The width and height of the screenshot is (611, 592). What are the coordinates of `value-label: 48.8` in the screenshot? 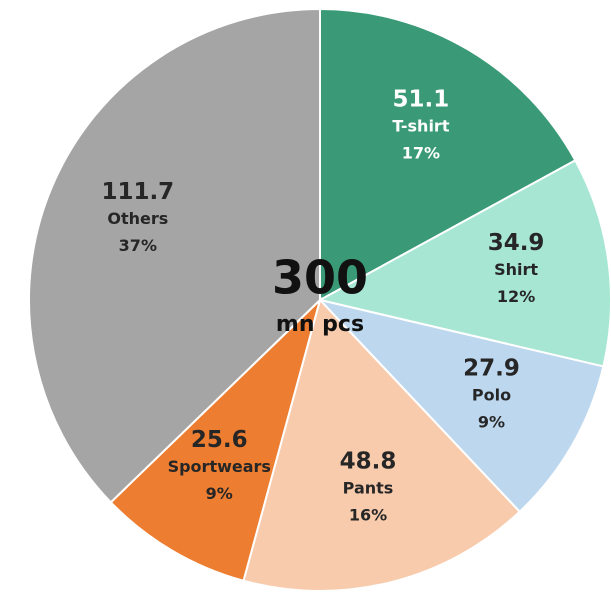 It's located at (368, 461).